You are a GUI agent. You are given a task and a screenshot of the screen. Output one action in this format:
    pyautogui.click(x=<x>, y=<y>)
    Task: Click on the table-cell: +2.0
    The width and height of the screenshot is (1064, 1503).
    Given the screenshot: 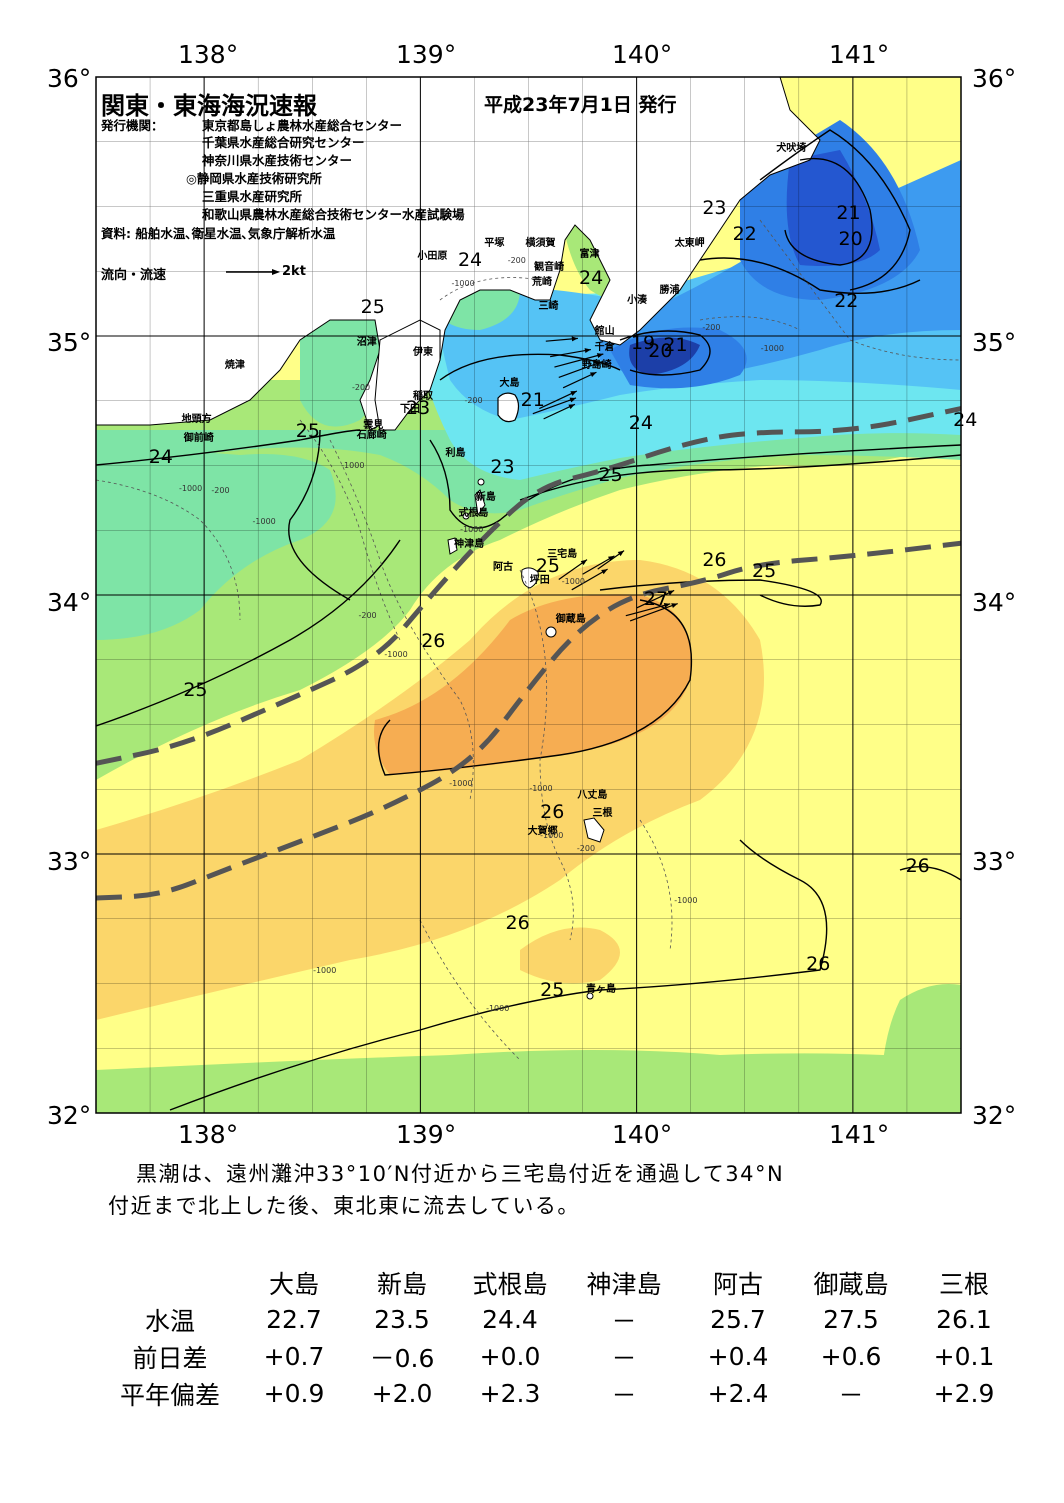 What is the action you would take?
    pyautogui.click(x=402, y=1393)
    